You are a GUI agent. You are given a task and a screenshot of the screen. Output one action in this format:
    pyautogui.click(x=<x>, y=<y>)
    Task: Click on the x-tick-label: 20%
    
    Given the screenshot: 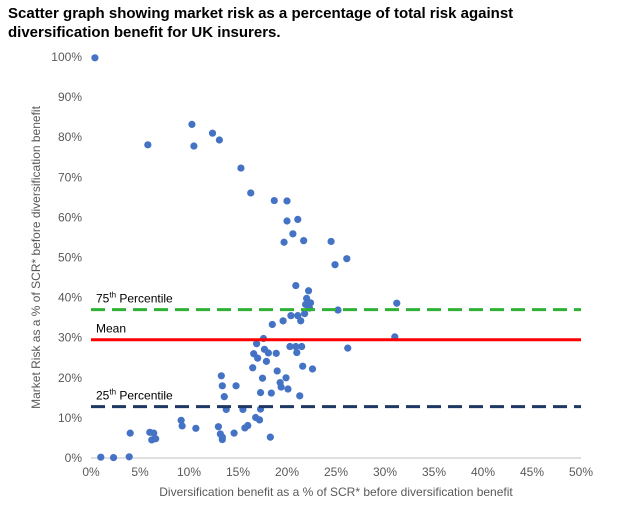 What is the action you would take?
    pyautogui.click(x=287, y=472)
    